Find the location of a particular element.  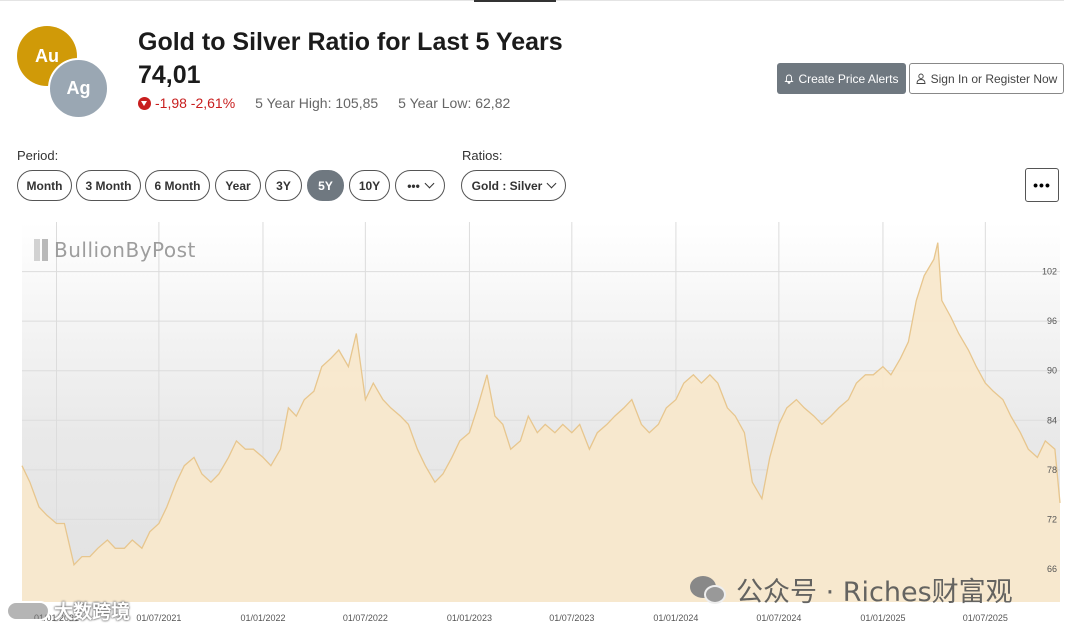

chart-menu-button: ••• is located at coordinates (1042, 185).